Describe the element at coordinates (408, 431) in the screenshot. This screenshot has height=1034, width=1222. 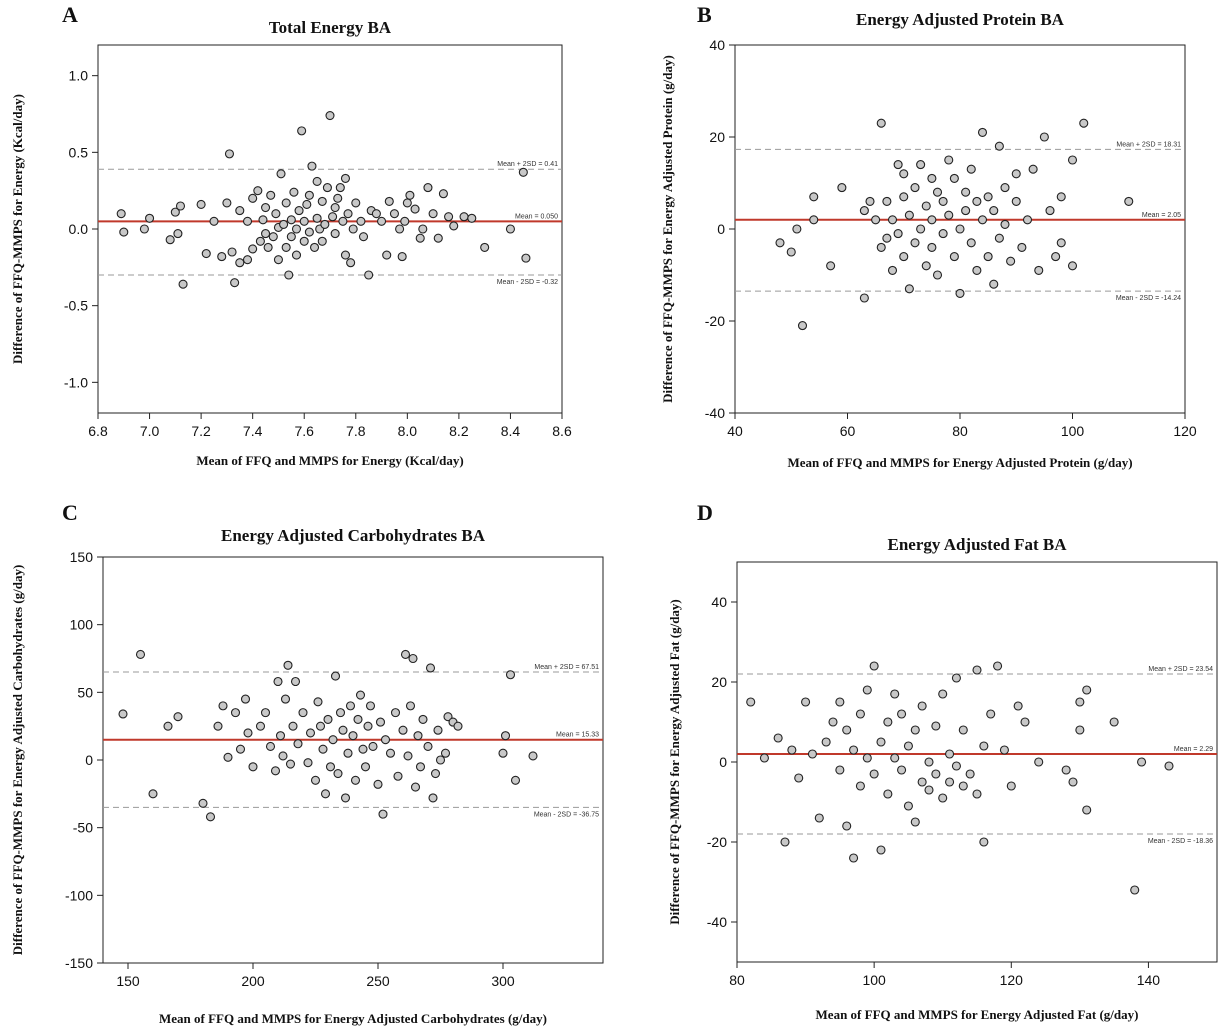
I see `x-tick-label: 8.0` at that location.